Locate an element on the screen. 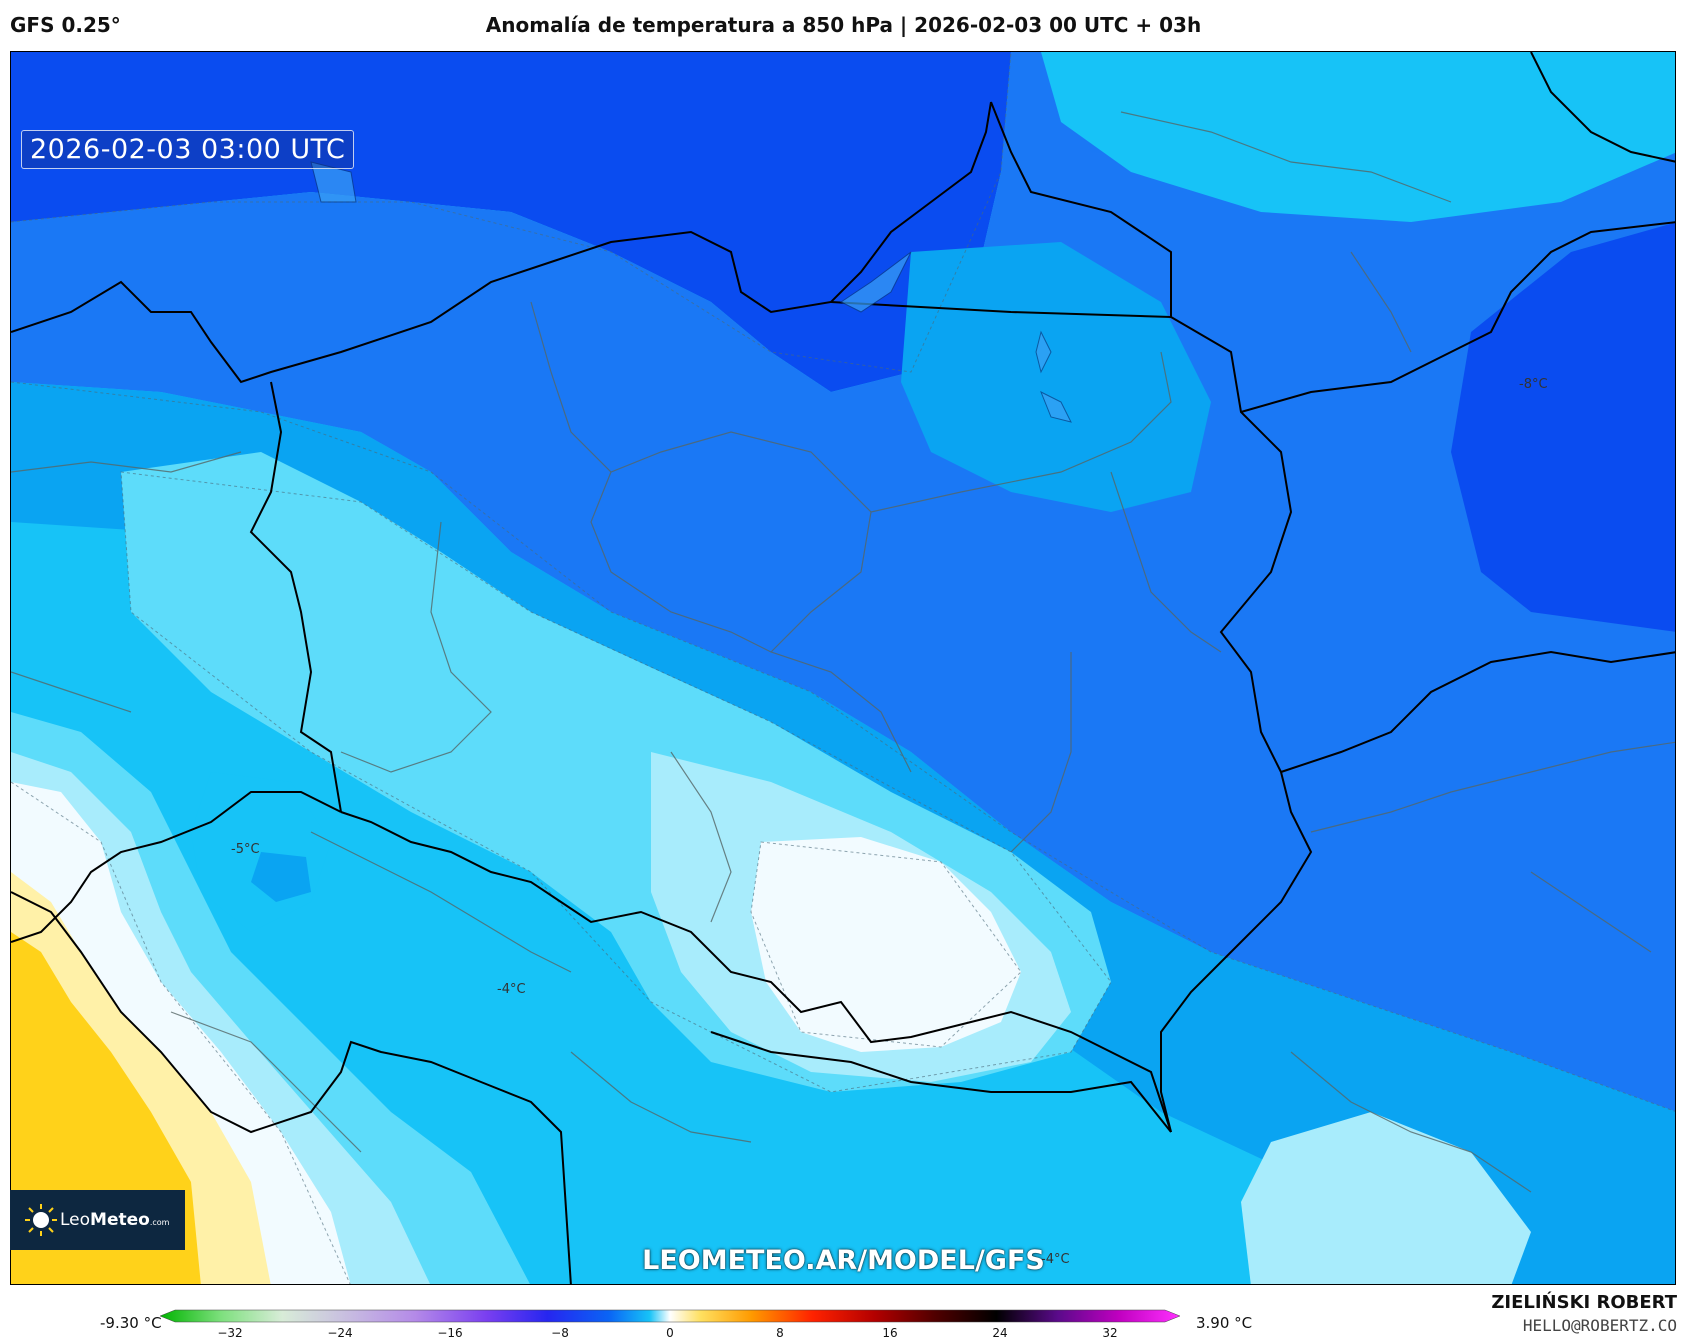 Image resolution: width=1687 pixels, height=1340 pixels. valid-time-label: 2026-02-03 03:00 UTC is located at coordinates (188, 149).